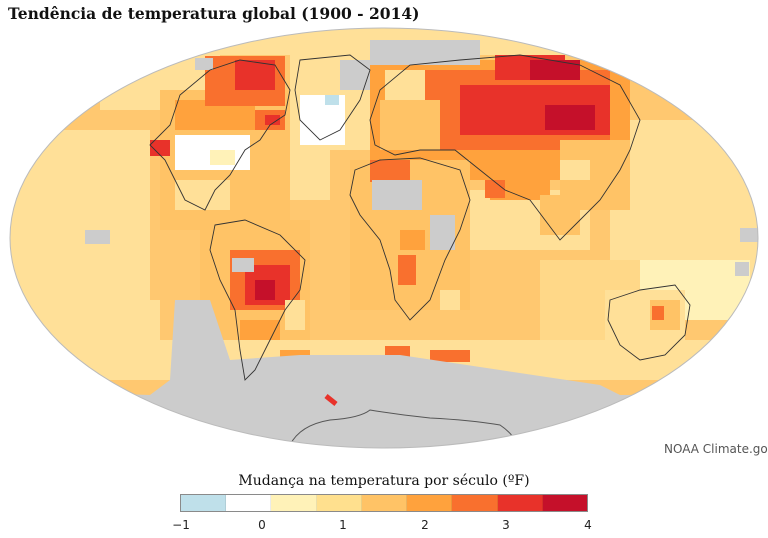  I want to click on alaska-warm, so click(160, 148).